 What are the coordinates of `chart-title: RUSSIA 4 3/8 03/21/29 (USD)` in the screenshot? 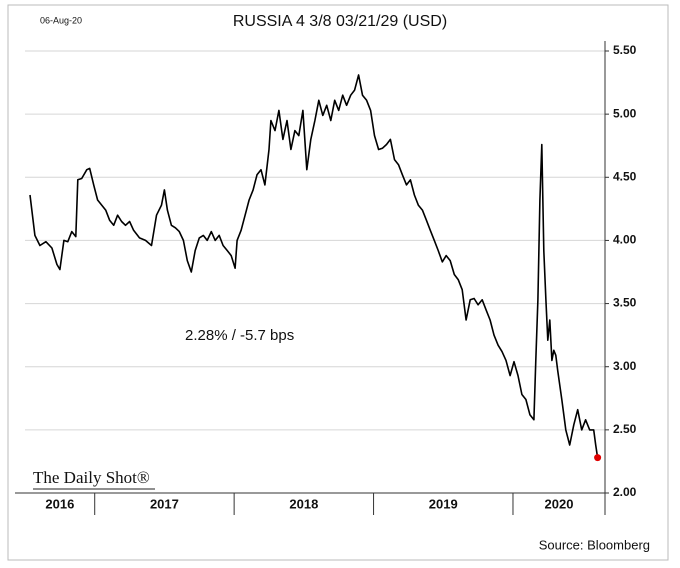 It's located at (340, 21).